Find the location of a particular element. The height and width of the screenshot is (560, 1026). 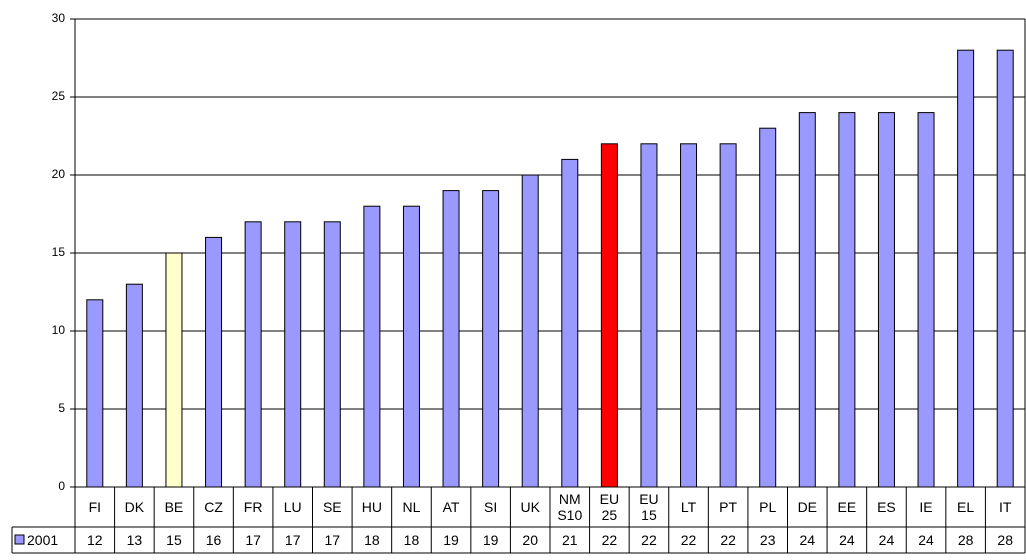

category-label: IE is located at coordinates (926, 507).